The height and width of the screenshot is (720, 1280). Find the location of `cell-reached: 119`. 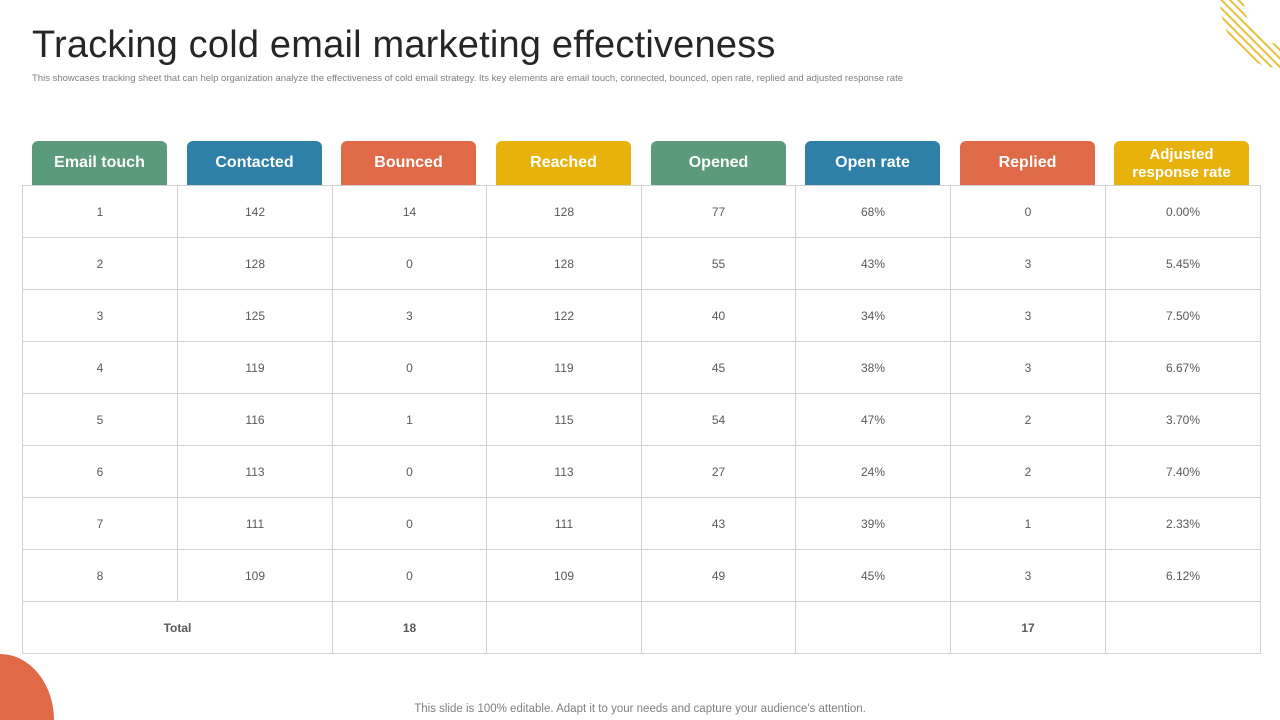

cell-reached: 119 is located at coordinates (564, 367).